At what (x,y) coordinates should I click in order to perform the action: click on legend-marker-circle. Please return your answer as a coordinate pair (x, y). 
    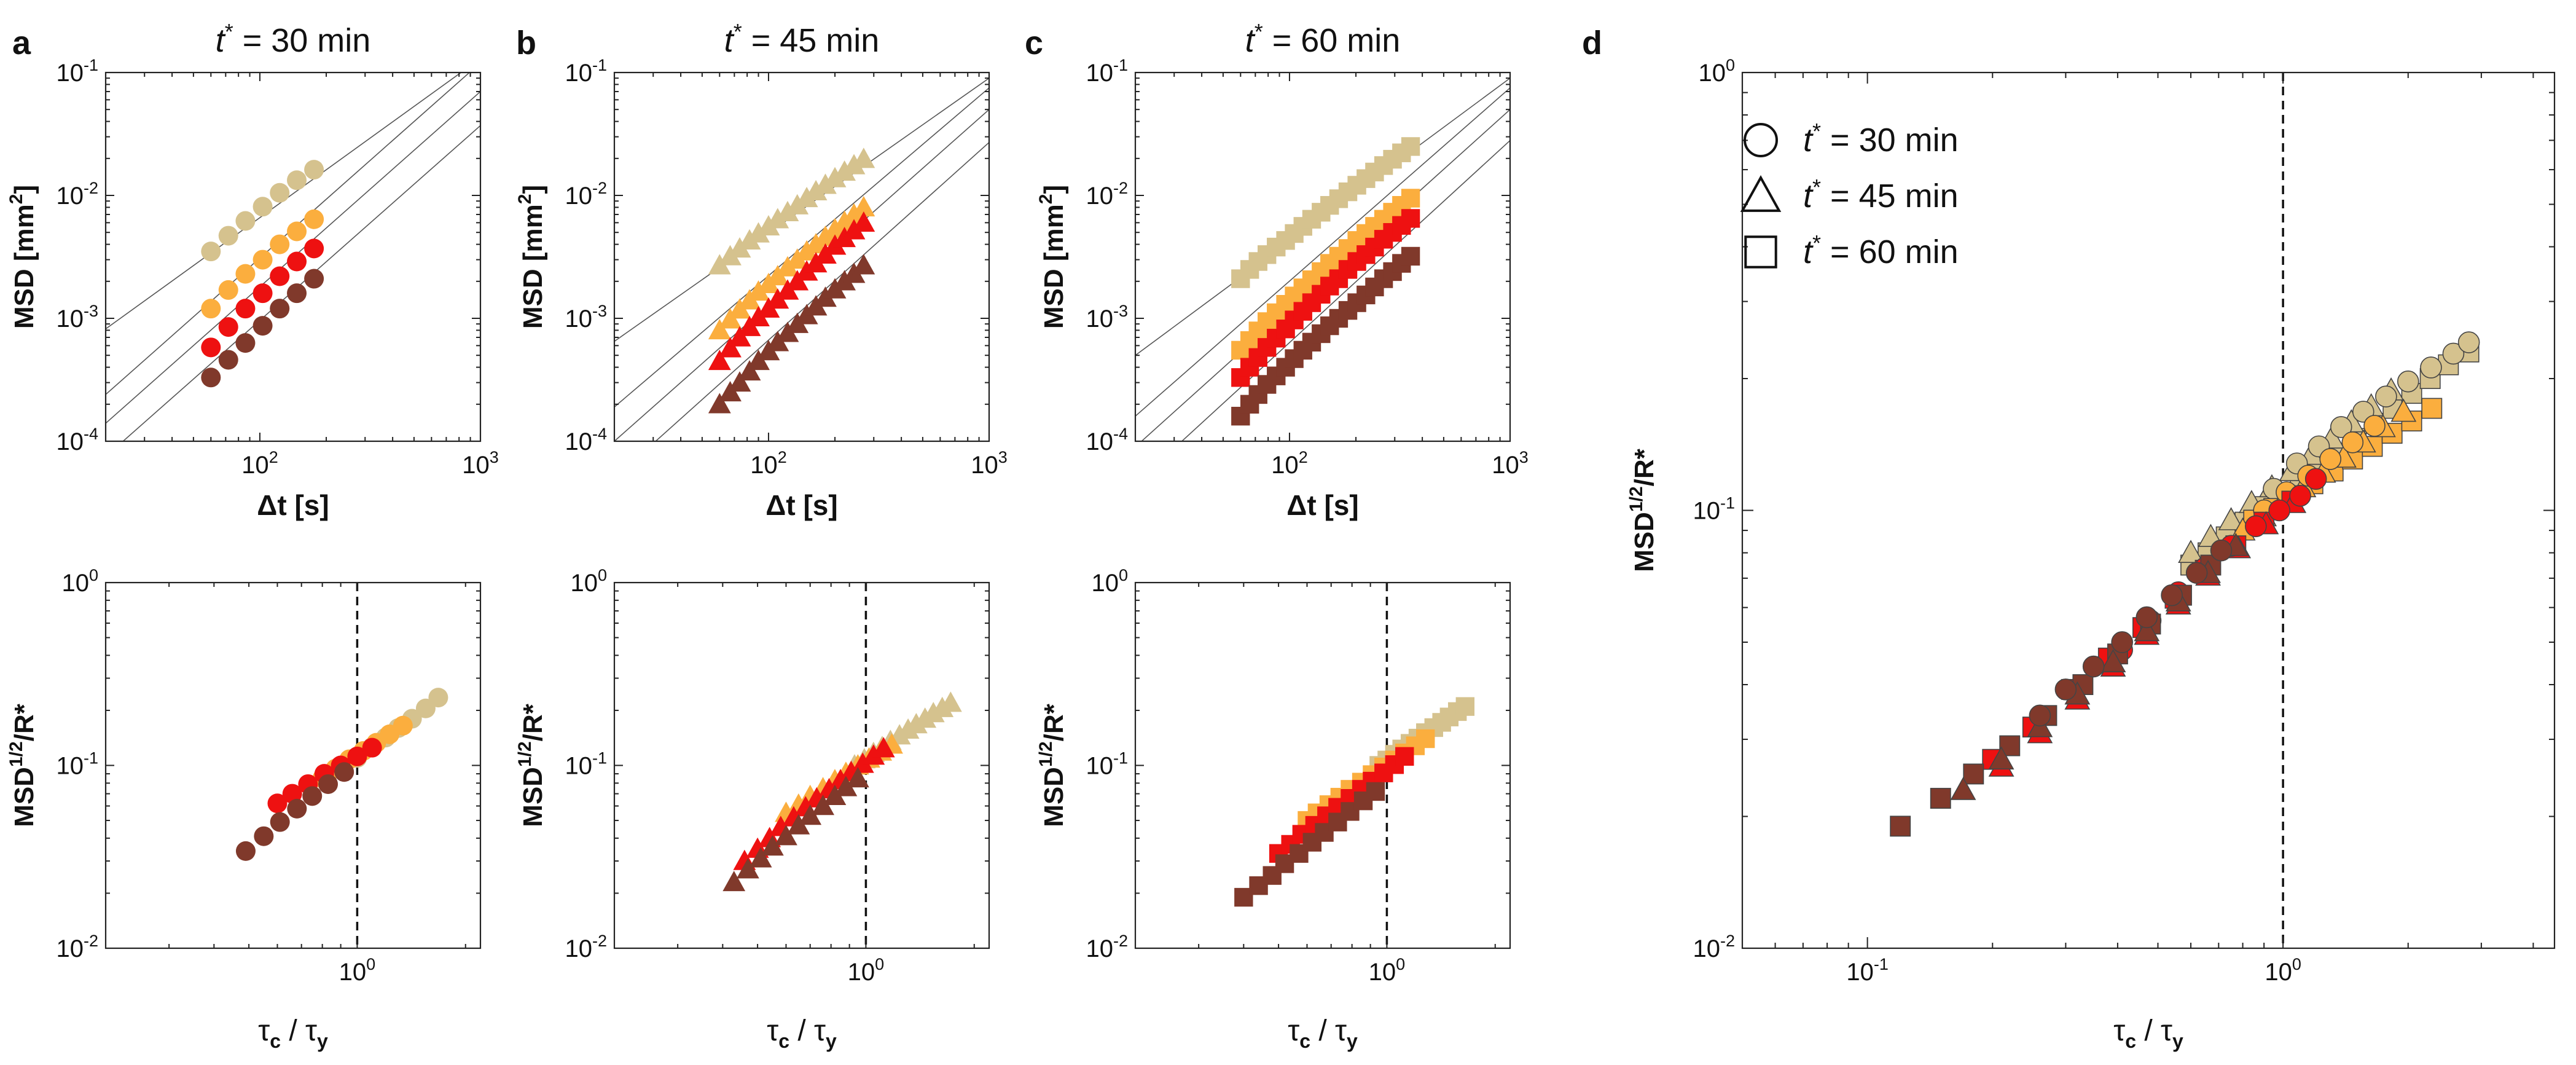
    Looking at the image, I should click on (1761, 140).